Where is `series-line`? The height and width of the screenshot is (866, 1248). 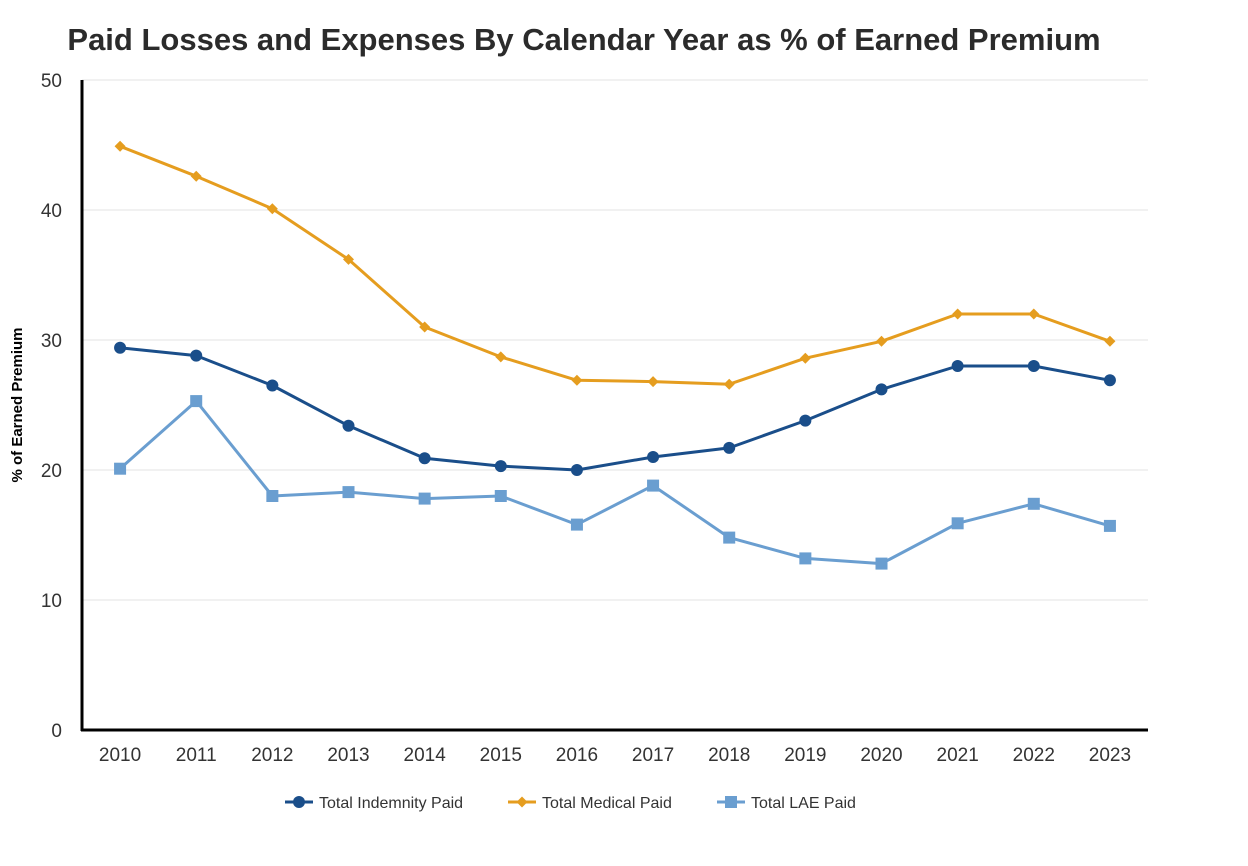 series-line is located at coordinates (615, 409).